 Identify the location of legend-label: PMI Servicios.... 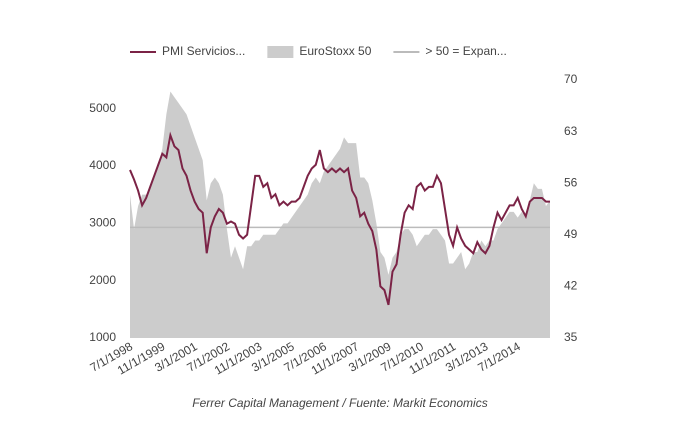
(203, 51).